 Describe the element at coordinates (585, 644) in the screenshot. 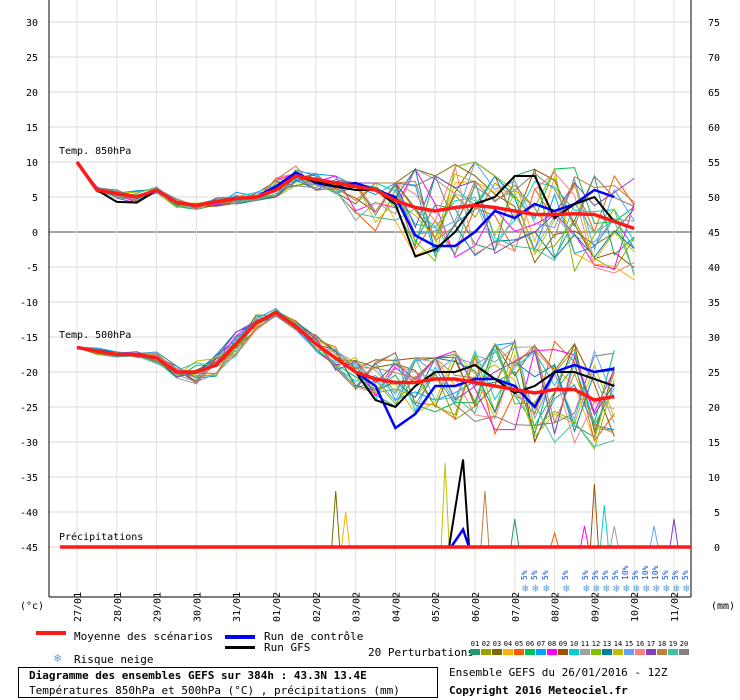

I see `perturbation-number: 11` at that location.